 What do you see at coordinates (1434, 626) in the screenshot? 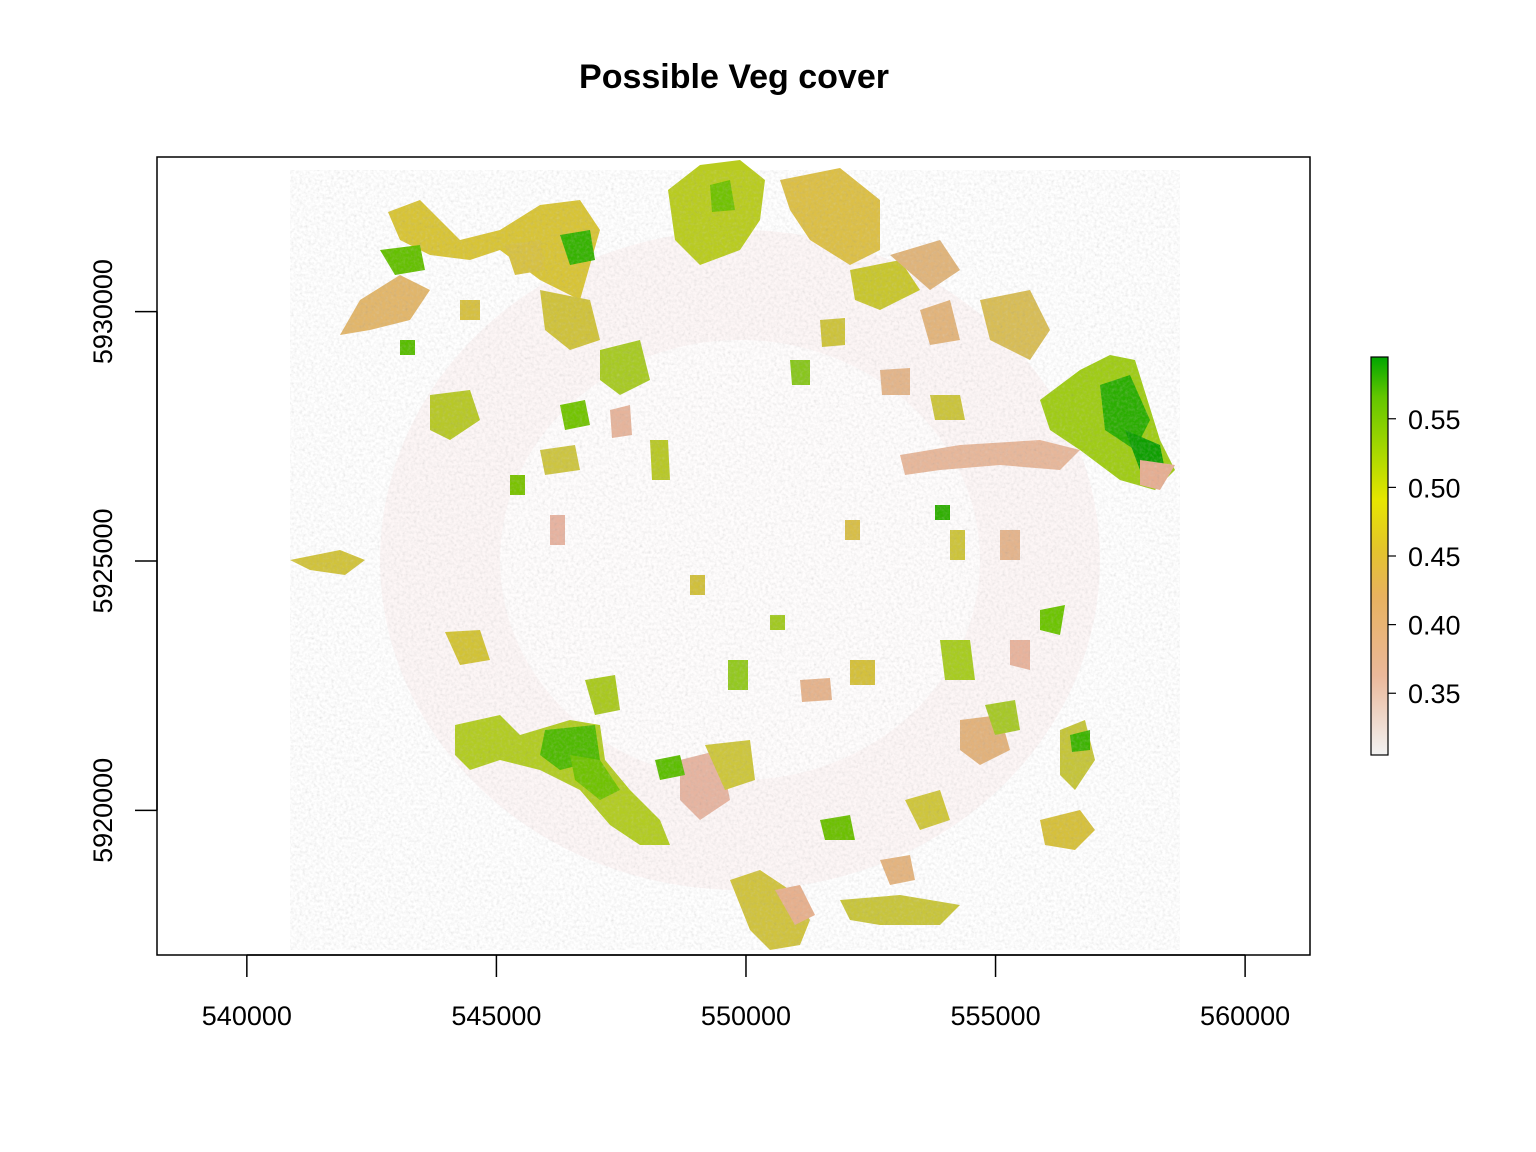
I see `legend-tick-label-3: 0.40` at bounding box center [1434, 626].